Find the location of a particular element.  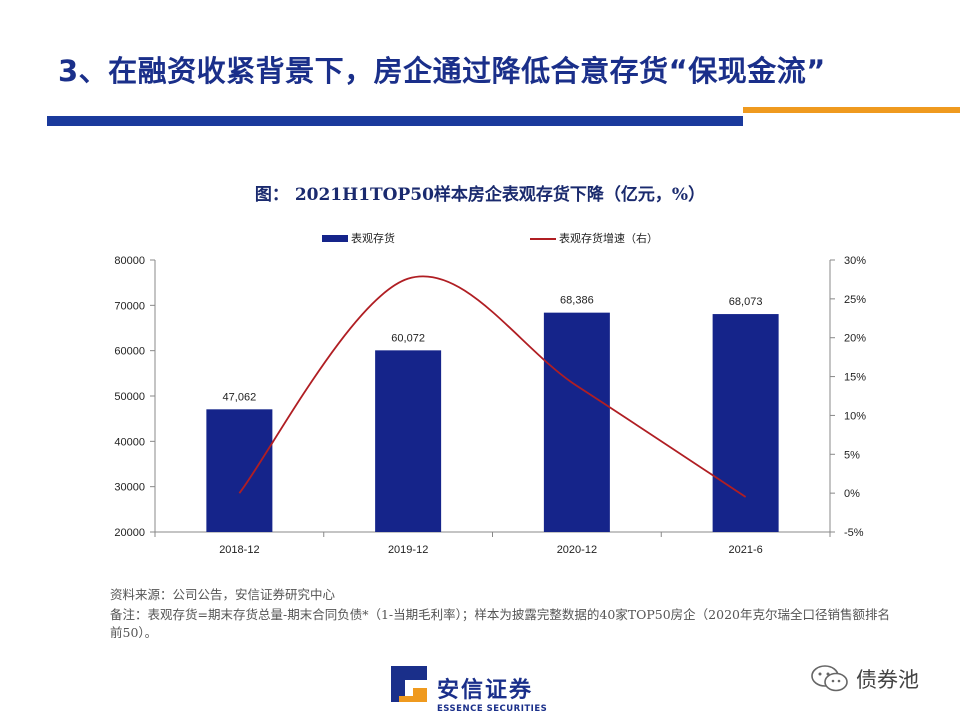

y-left-tick-label: 20000 is located at coordinates (129, 533).